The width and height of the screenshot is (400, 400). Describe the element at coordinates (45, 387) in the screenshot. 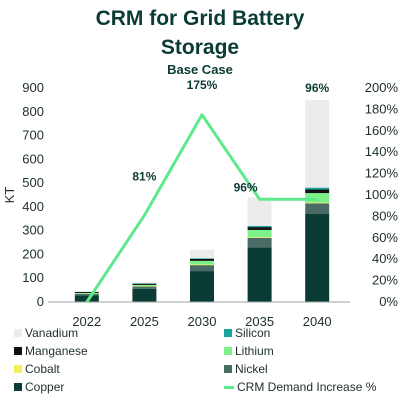

I see `legend-label: Copper` at that location.